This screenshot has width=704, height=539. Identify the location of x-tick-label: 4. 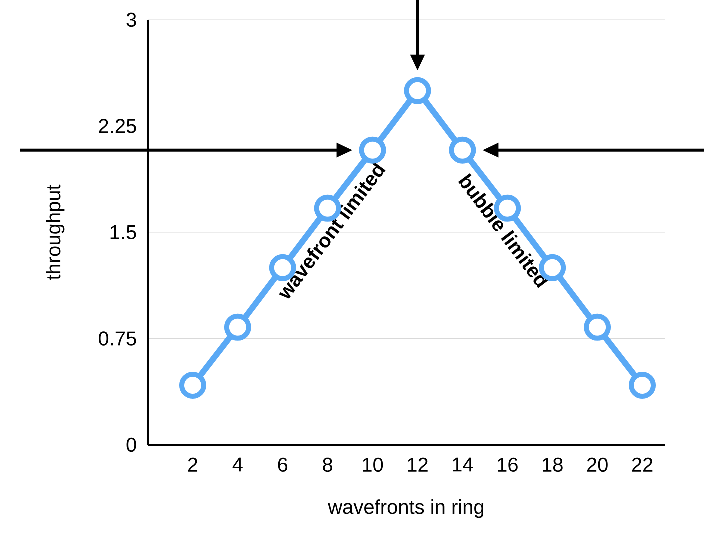
(237, 465).